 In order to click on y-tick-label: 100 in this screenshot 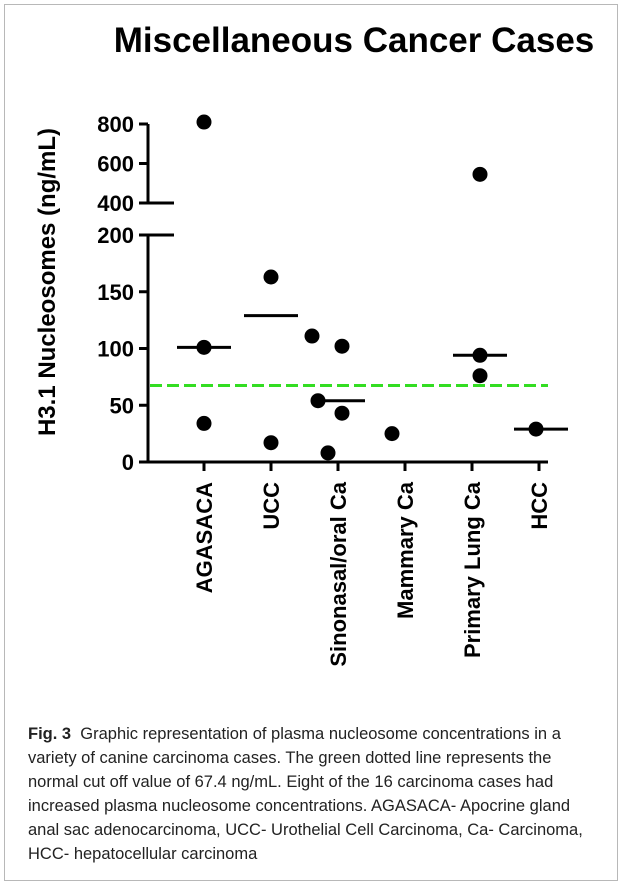, I will do `click(115, 349)`.